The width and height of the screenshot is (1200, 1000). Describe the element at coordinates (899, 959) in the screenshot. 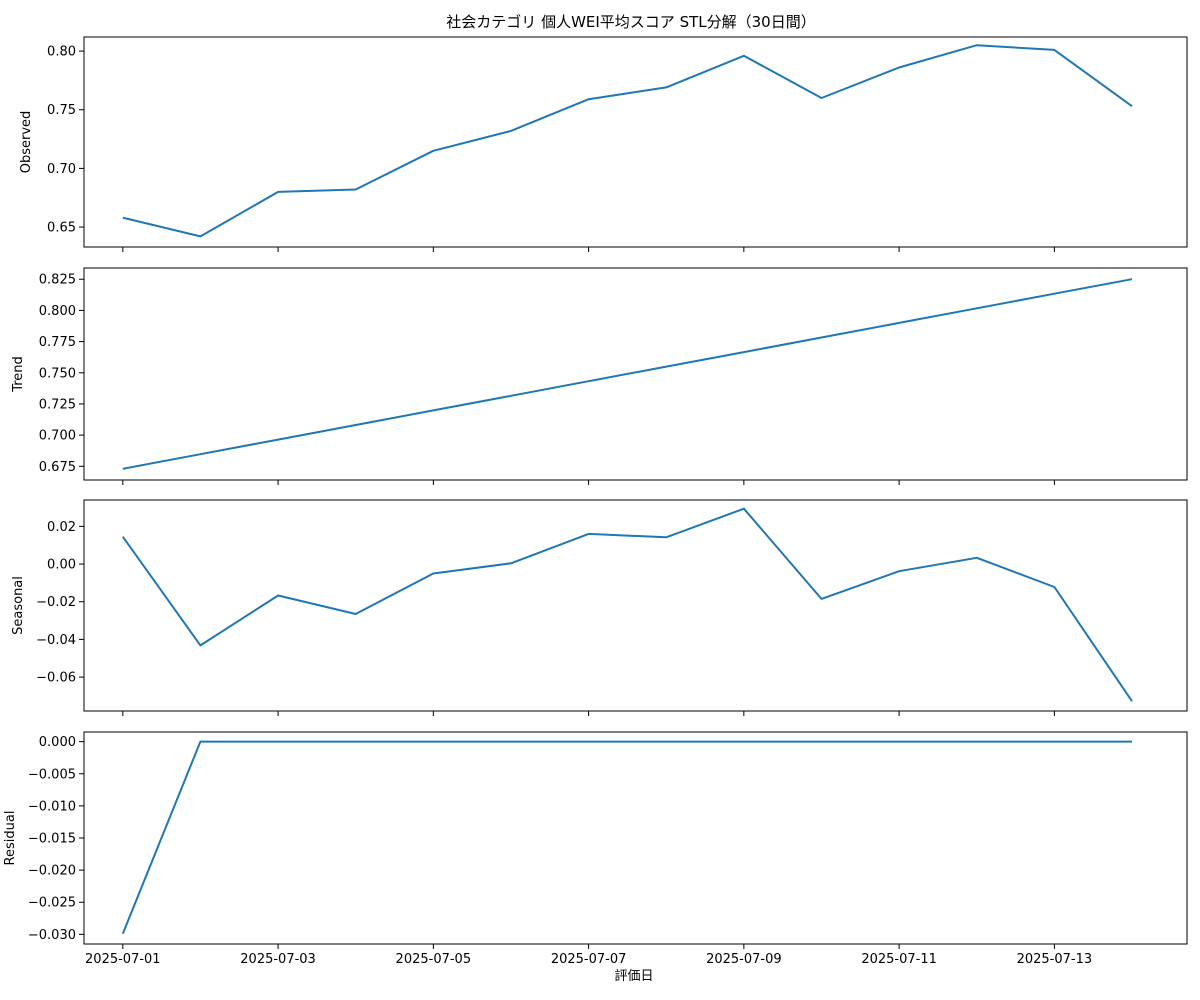

I see `x-tick-label: 2025-07-11` at that location.